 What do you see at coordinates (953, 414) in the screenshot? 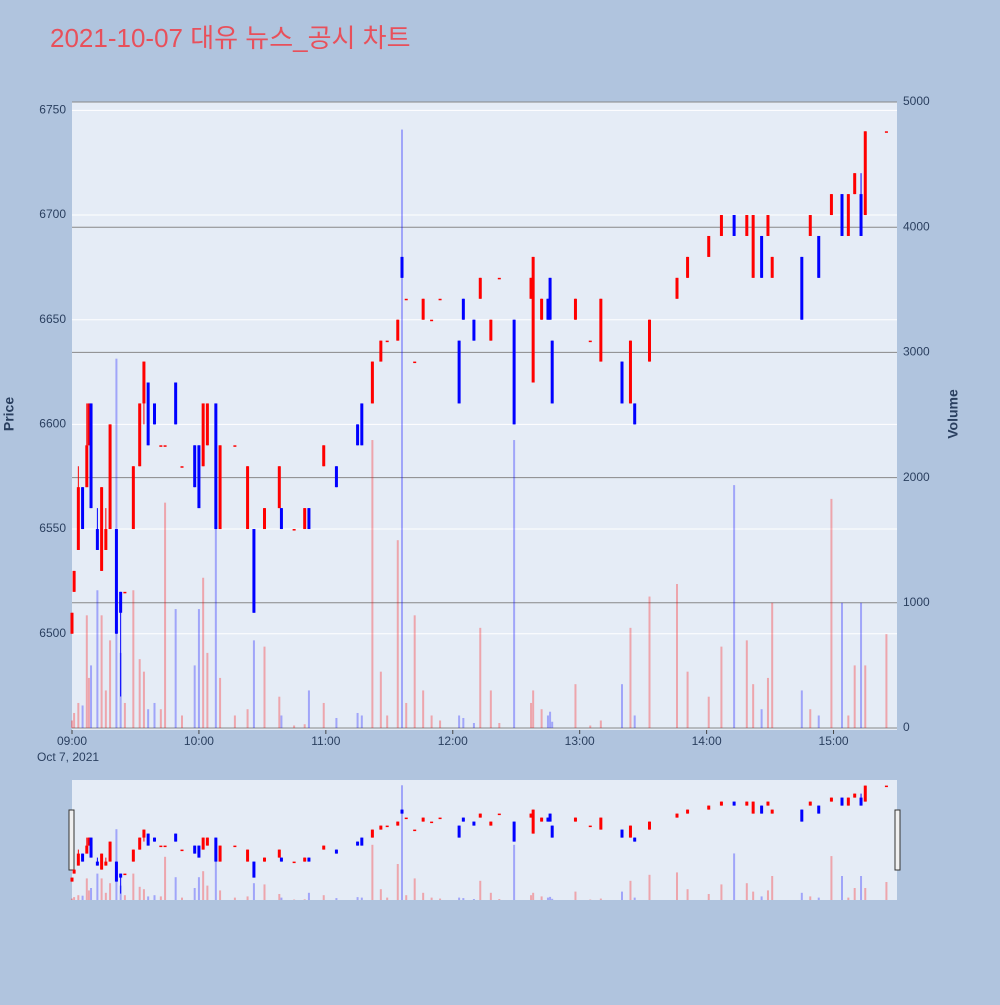
I see `y2-axis-label: Volume` at bounding box center [953, 414].